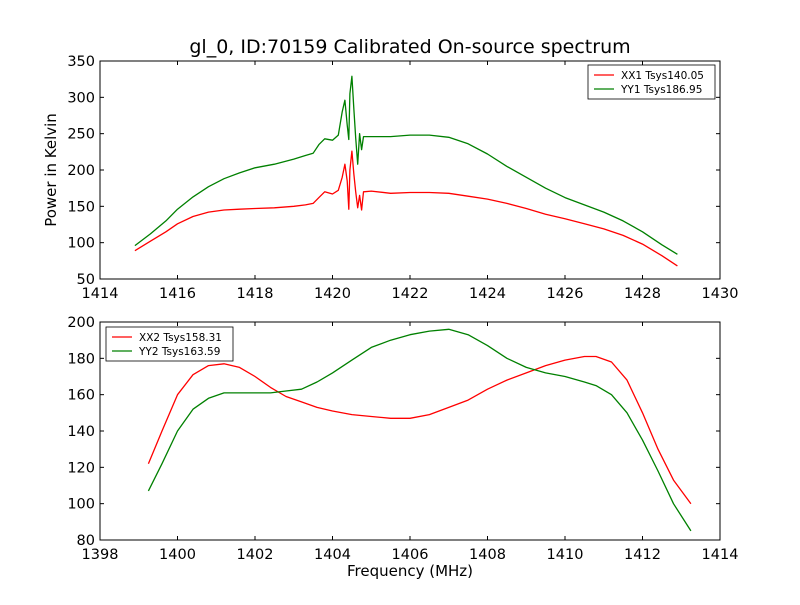 Image resolution: width=800 pixels, height=605 pixels. Describe the element at coordinates (410, 571) in the screenshot. I see `x-axis-title: Frequency (MHz)` at that location.